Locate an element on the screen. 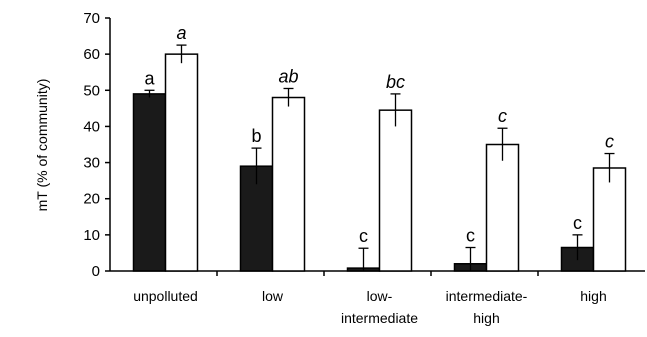 This screenshot has height=337, width=647. x-category-label-line: low- is located at coordinates (380, 296).